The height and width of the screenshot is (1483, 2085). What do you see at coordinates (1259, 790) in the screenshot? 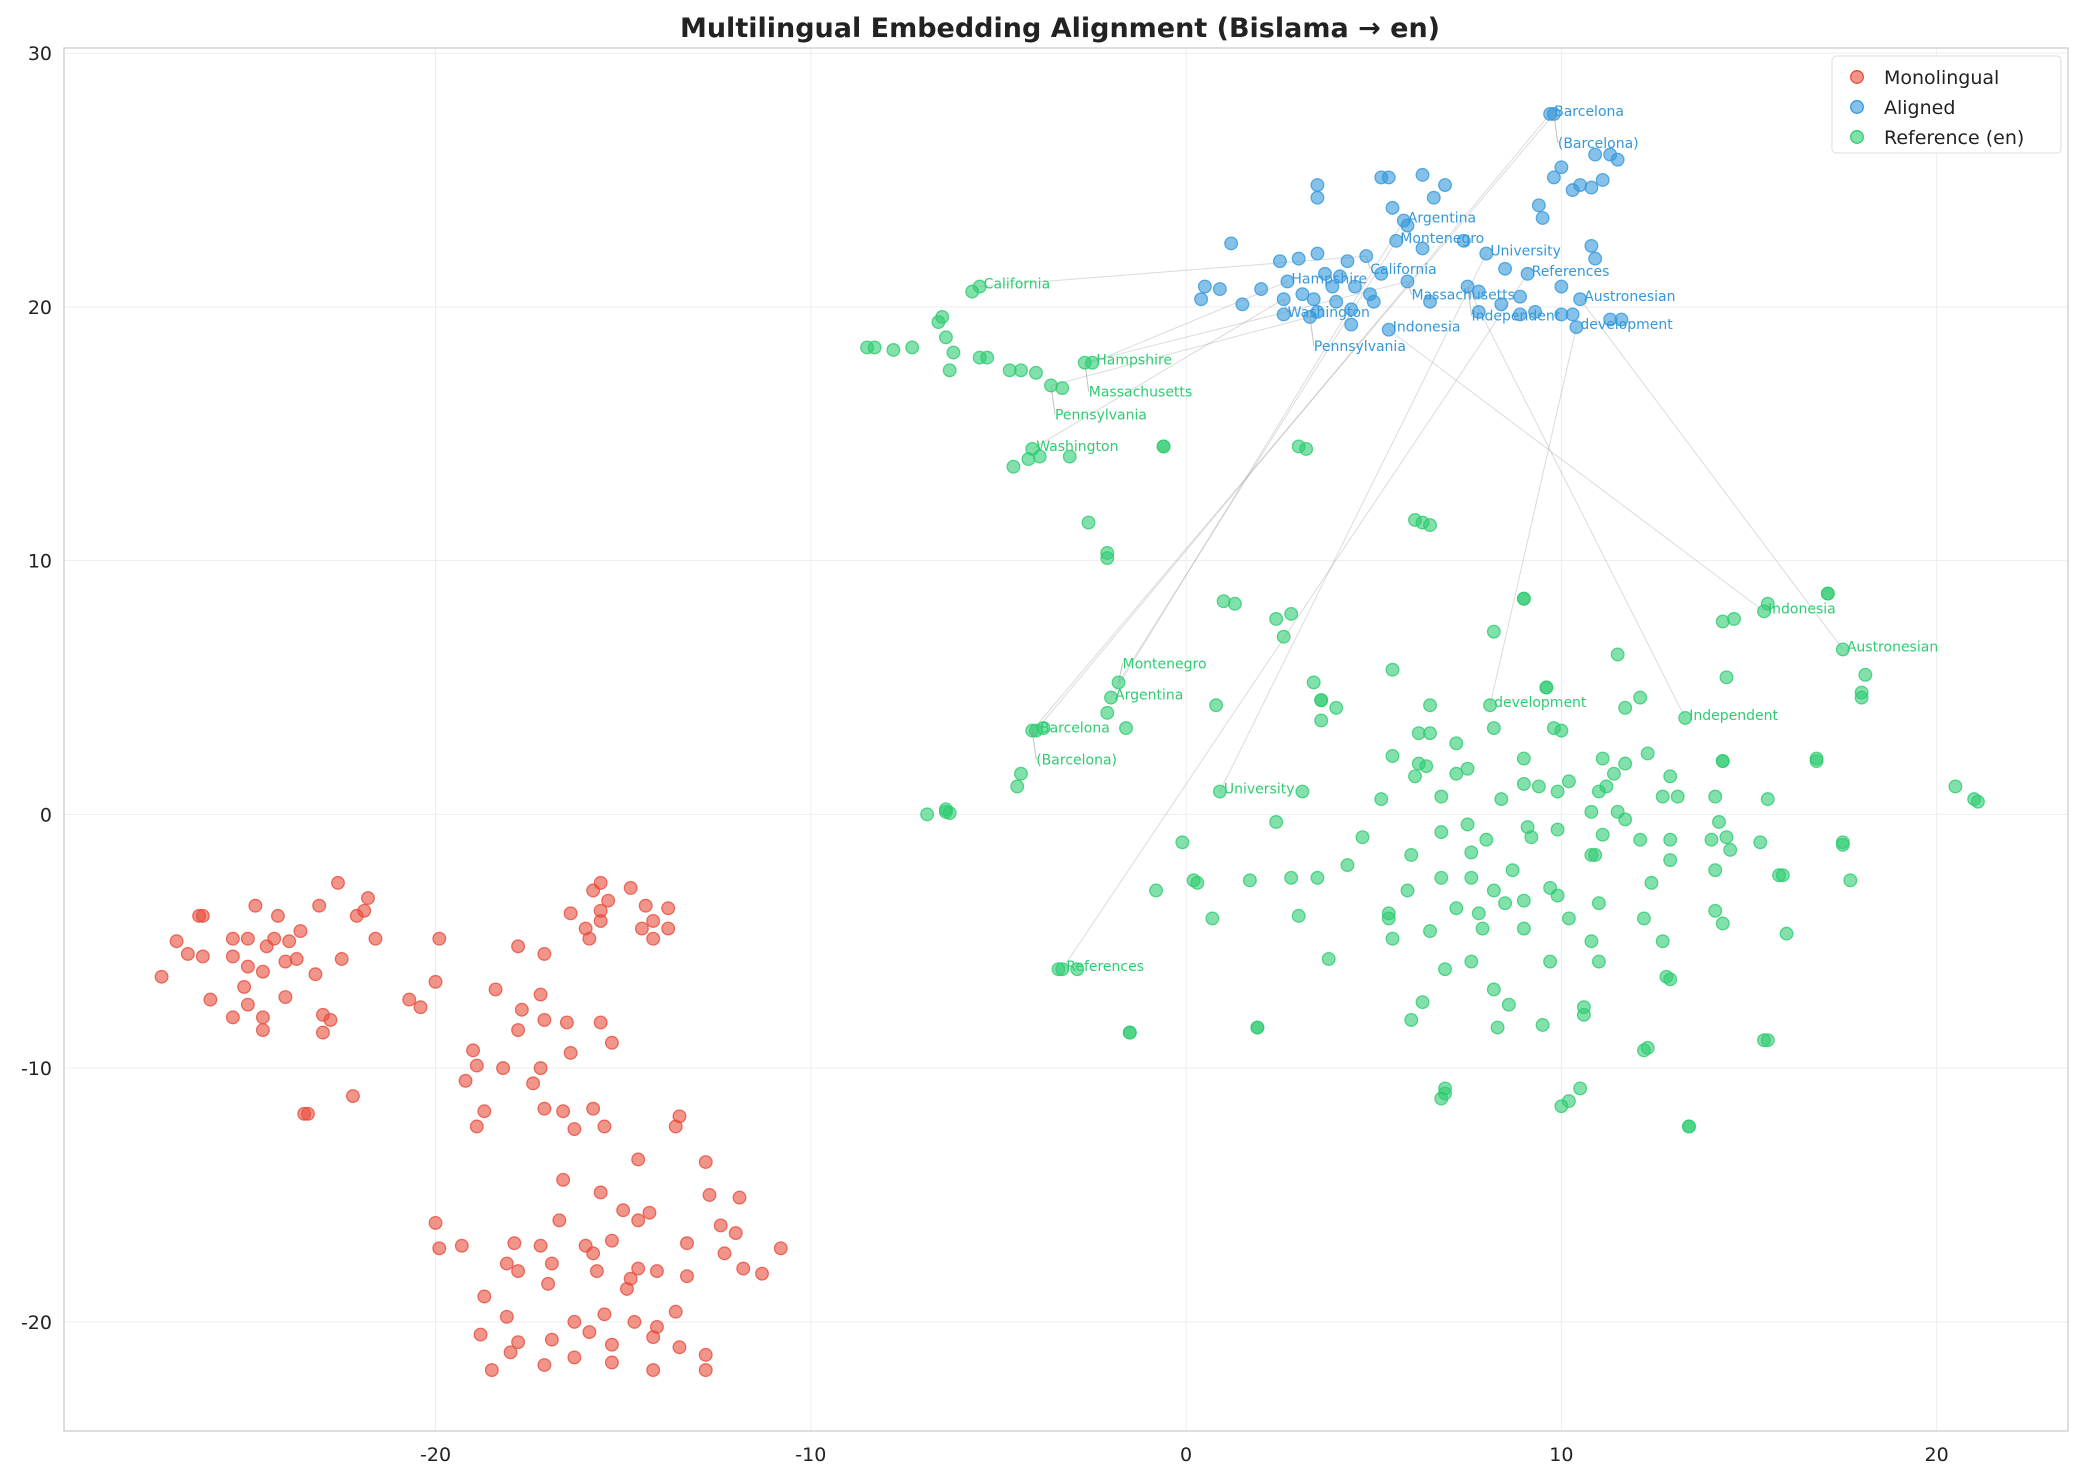
I see `reference-label: University` at bounding box center [1259, 790].